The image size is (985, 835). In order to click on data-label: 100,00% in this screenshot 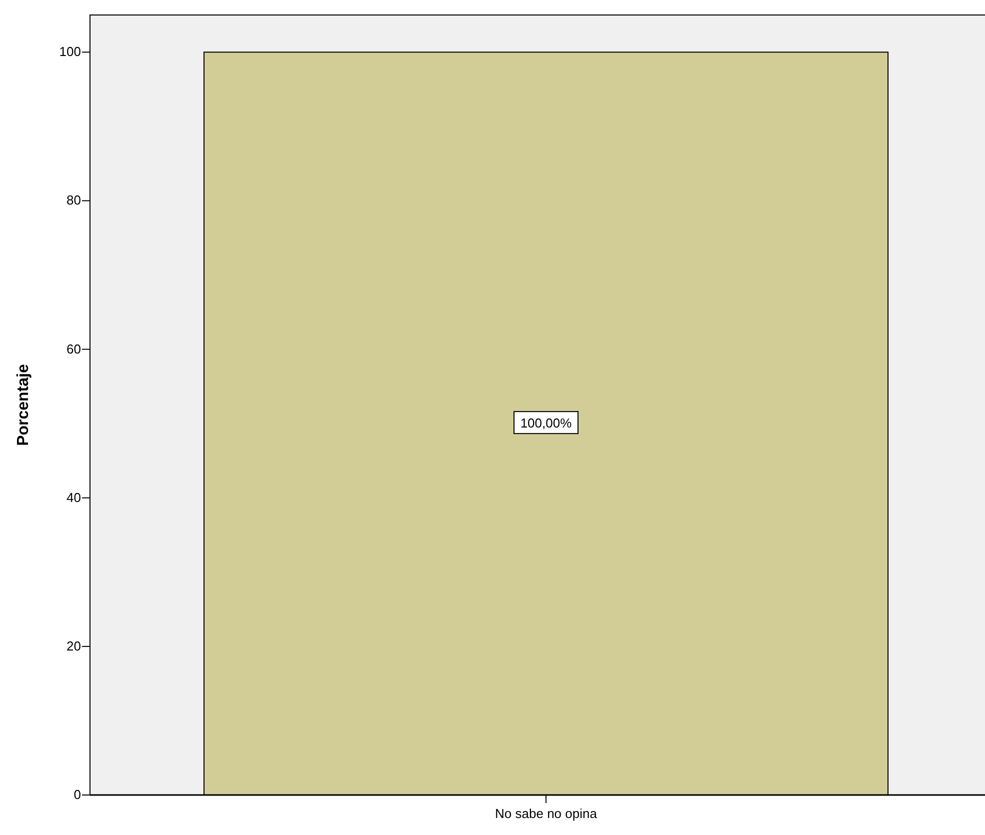, I will do `click(546, 423)`.